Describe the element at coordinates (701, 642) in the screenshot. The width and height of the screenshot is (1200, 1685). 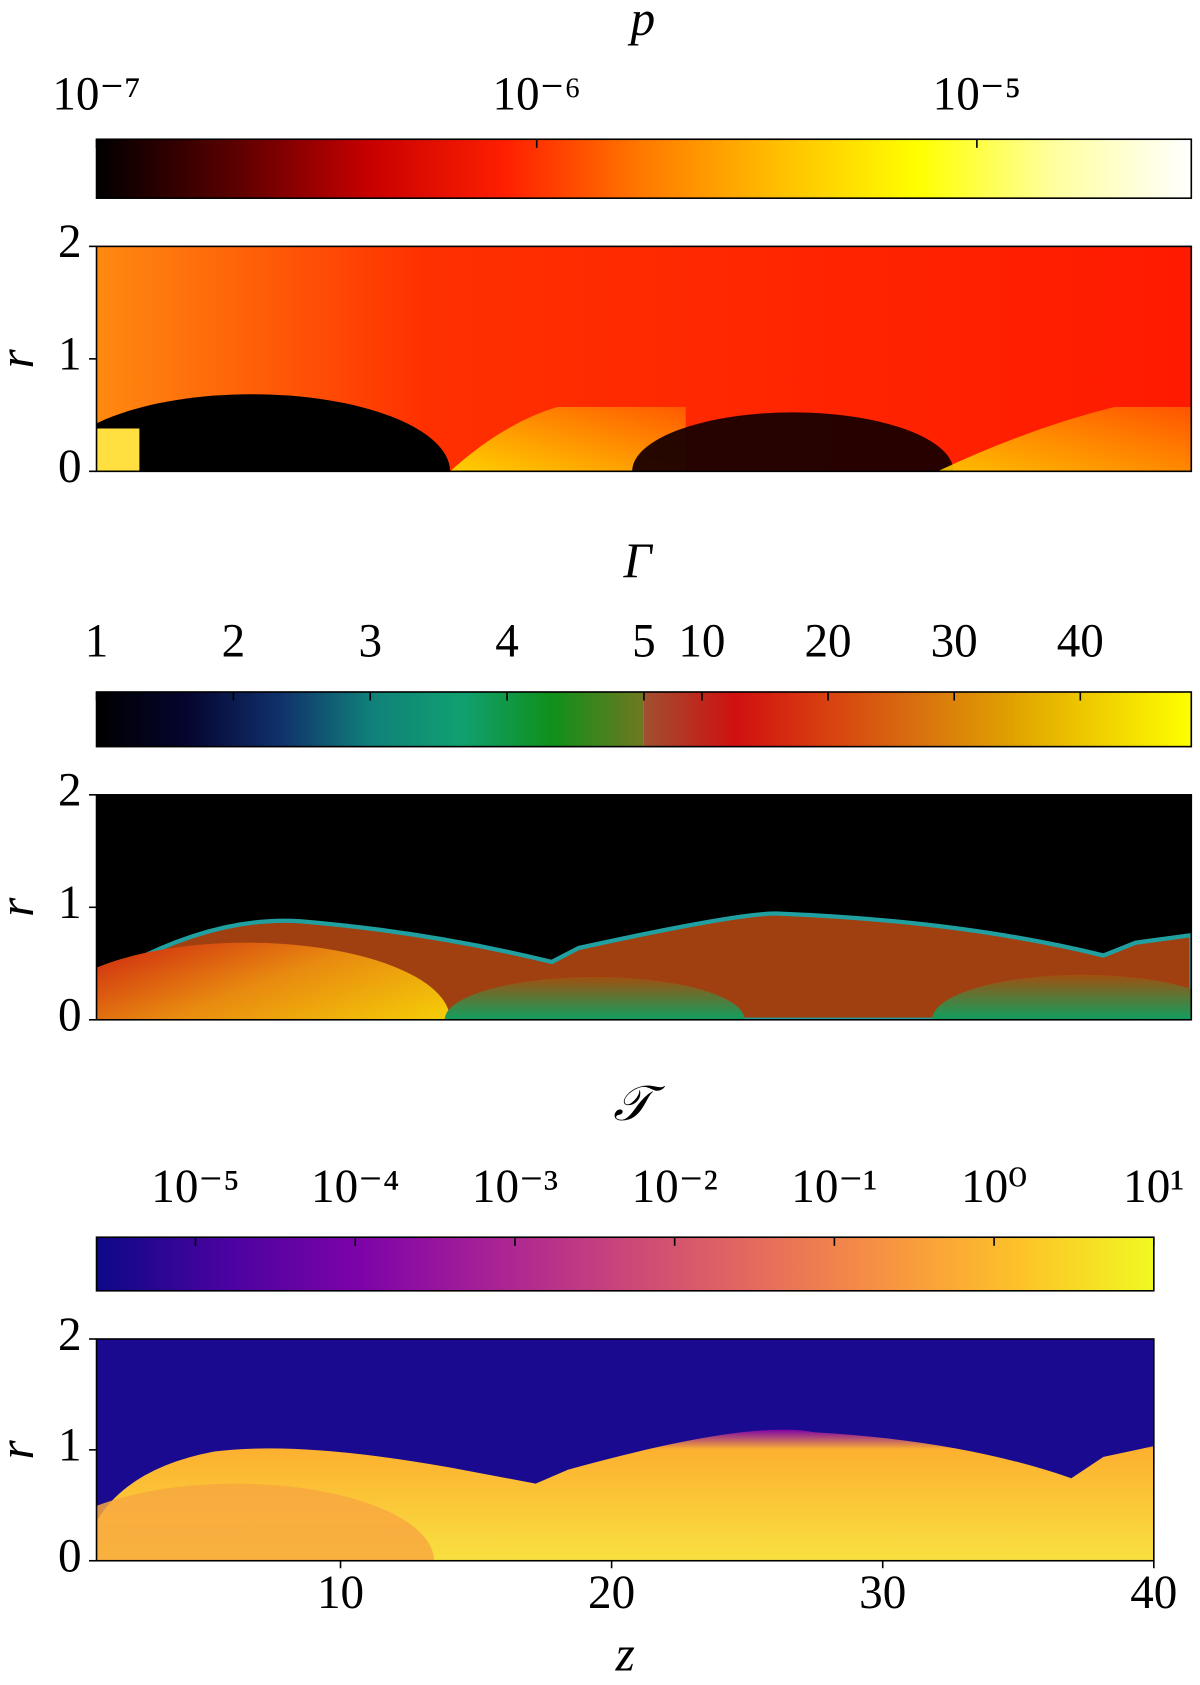
I see `colorbar-tick-label: 10` at that location.